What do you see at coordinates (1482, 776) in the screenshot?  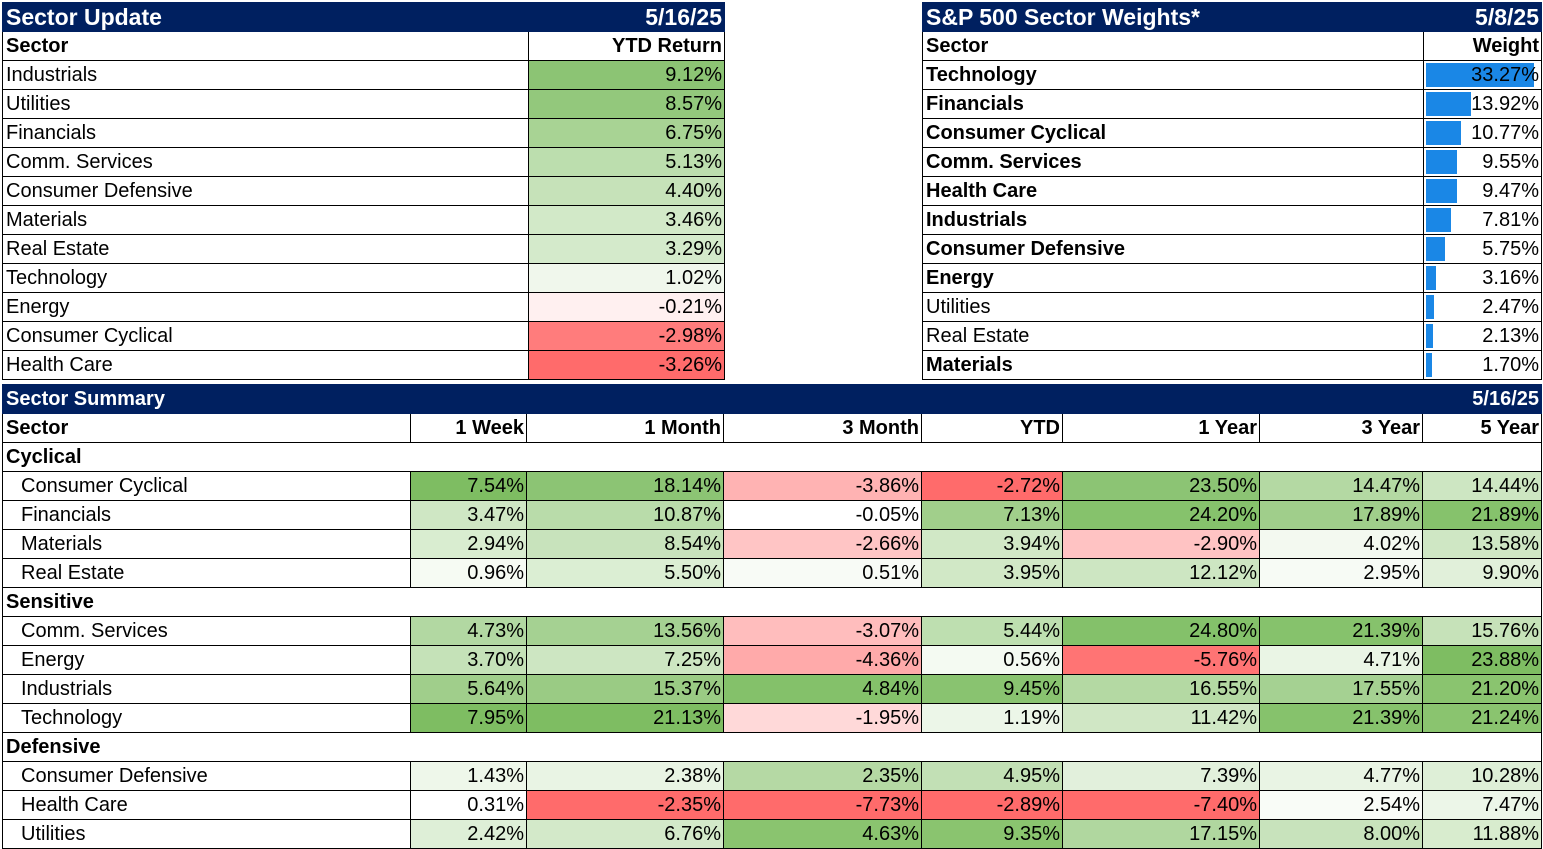 I see `return-value: 10.28%` at bounding box center [1482, 776].